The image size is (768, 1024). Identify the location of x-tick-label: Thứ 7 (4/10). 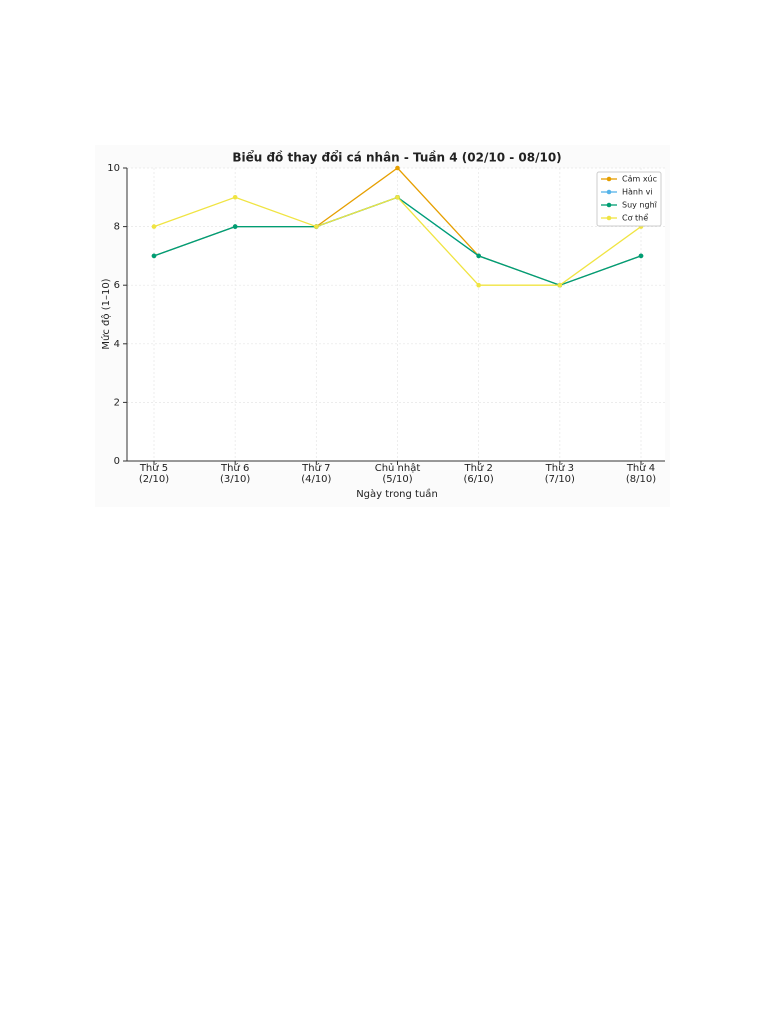
(316, 474).